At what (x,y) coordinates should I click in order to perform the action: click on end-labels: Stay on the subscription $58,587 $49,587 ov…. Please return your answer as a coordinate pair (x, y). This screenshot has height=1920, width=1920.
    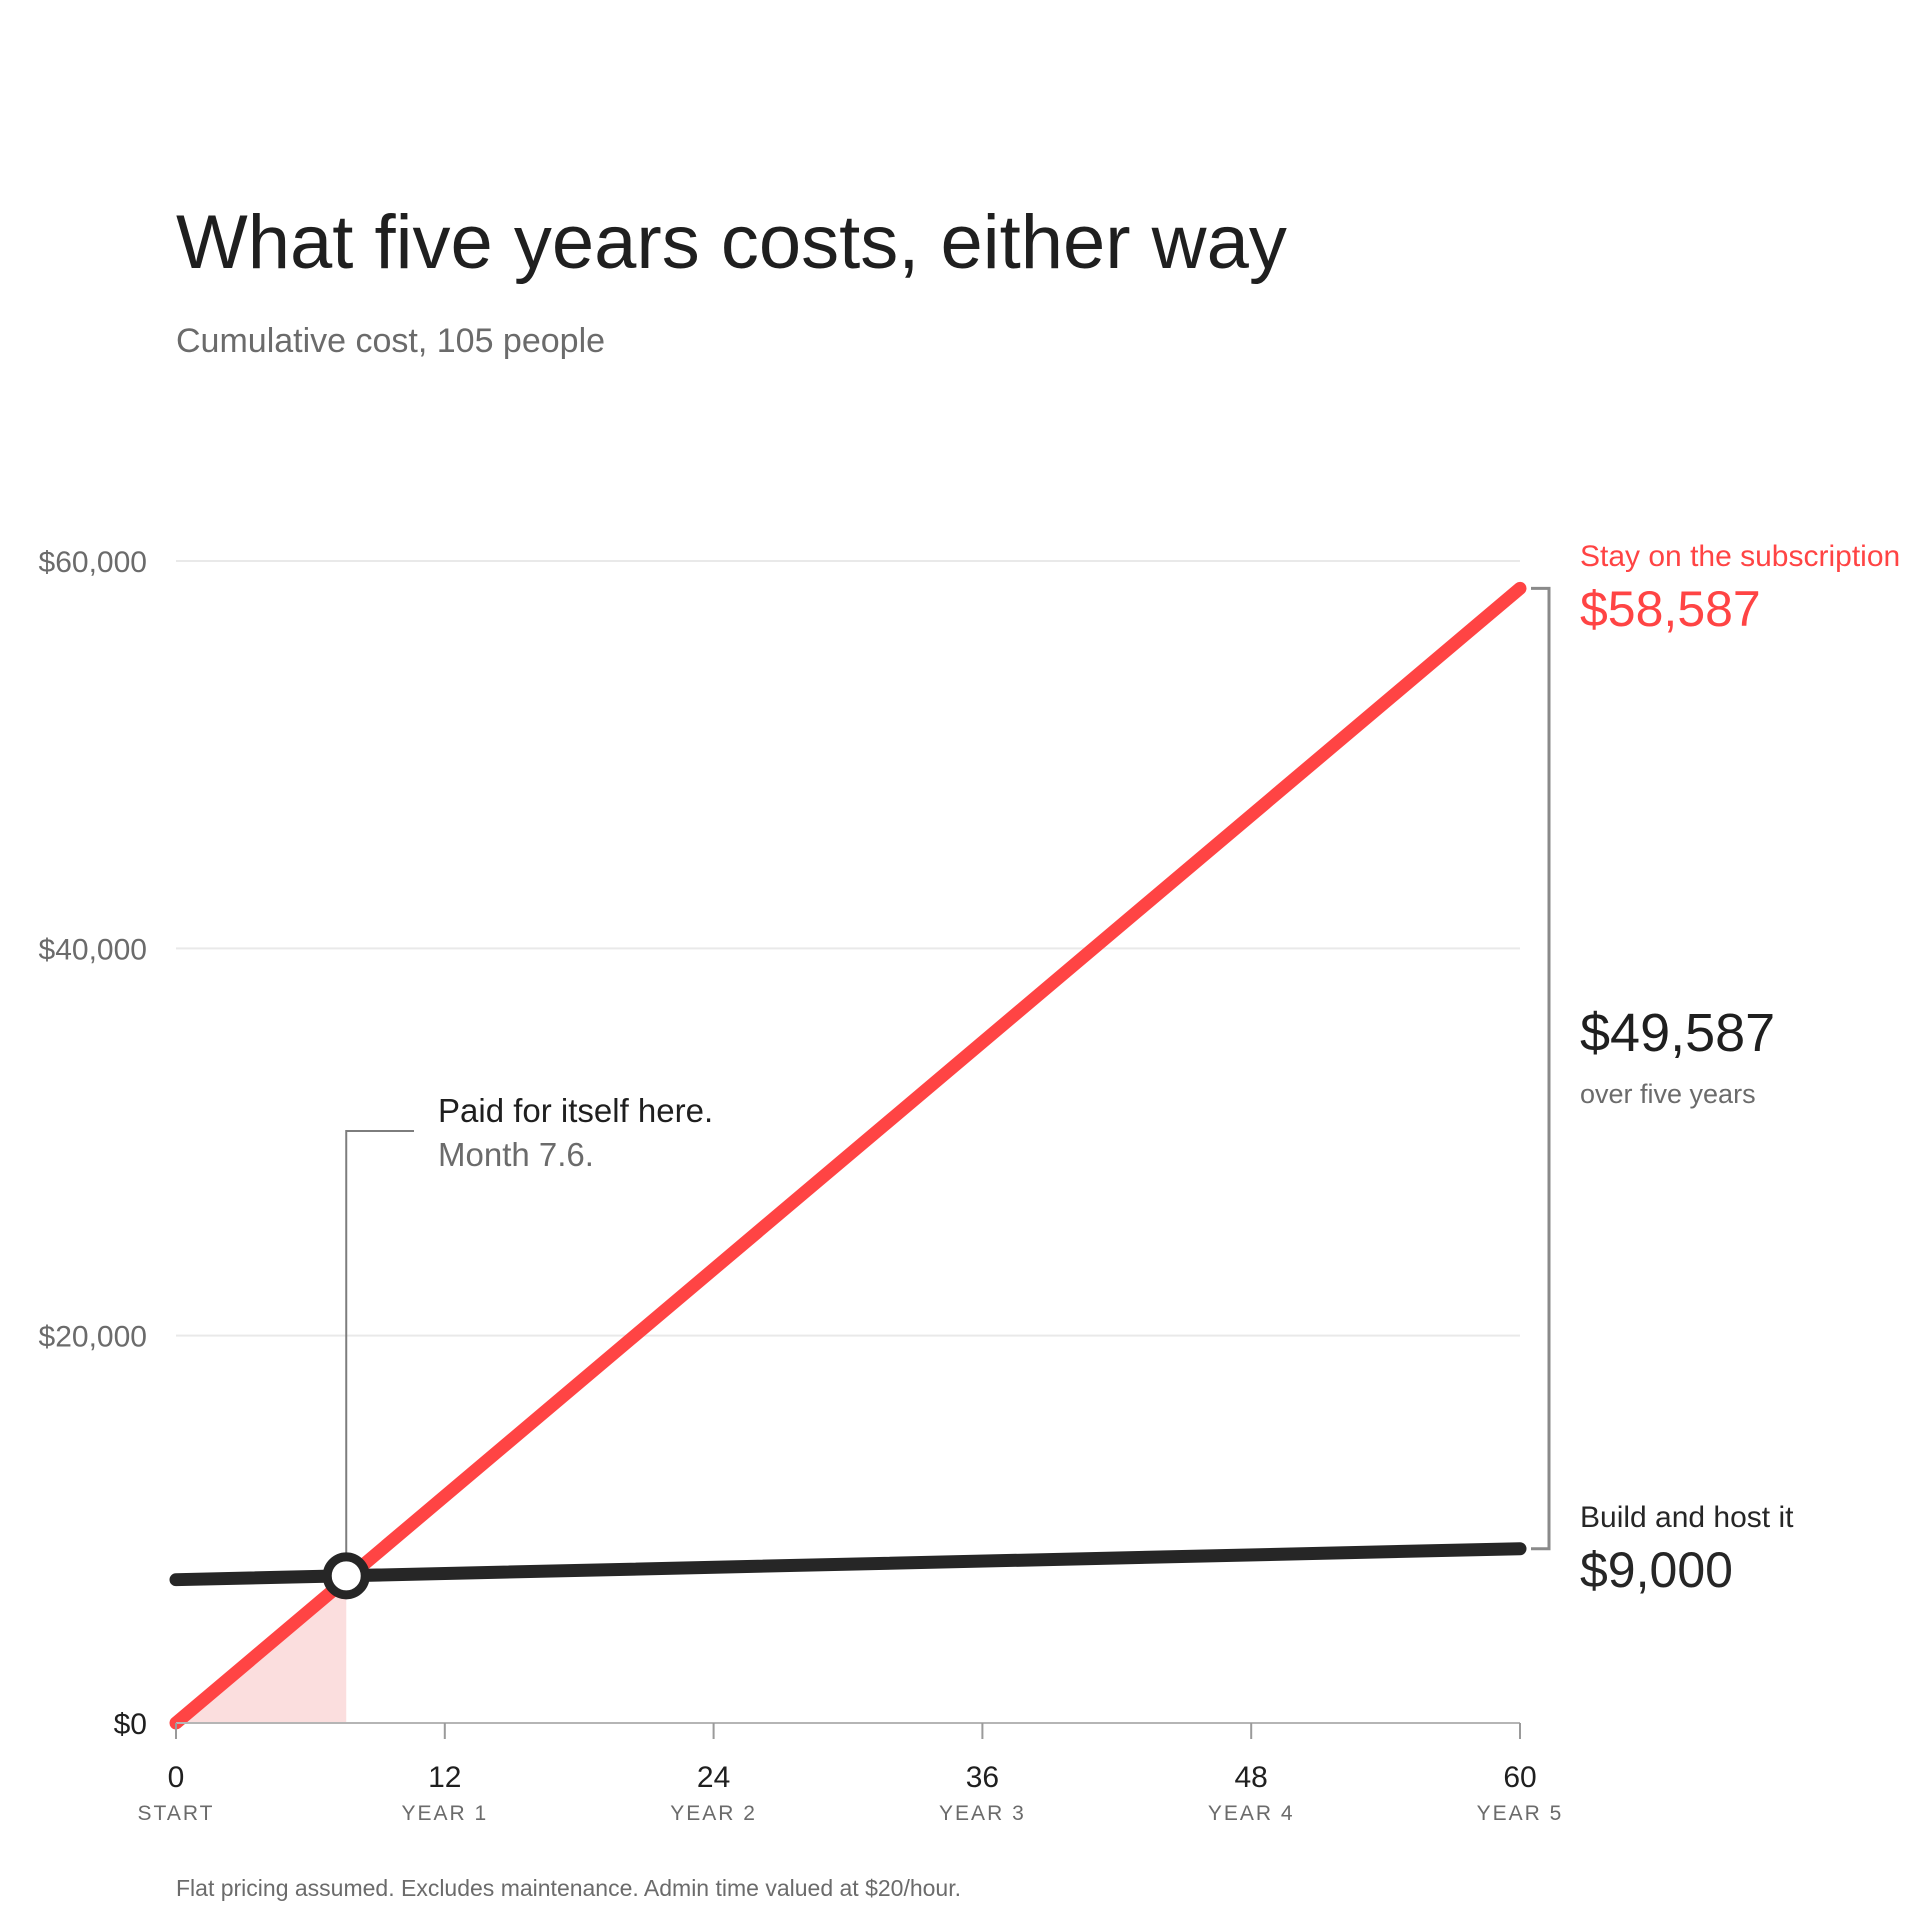
    Looking at the image, I should click on (1740, 1069).